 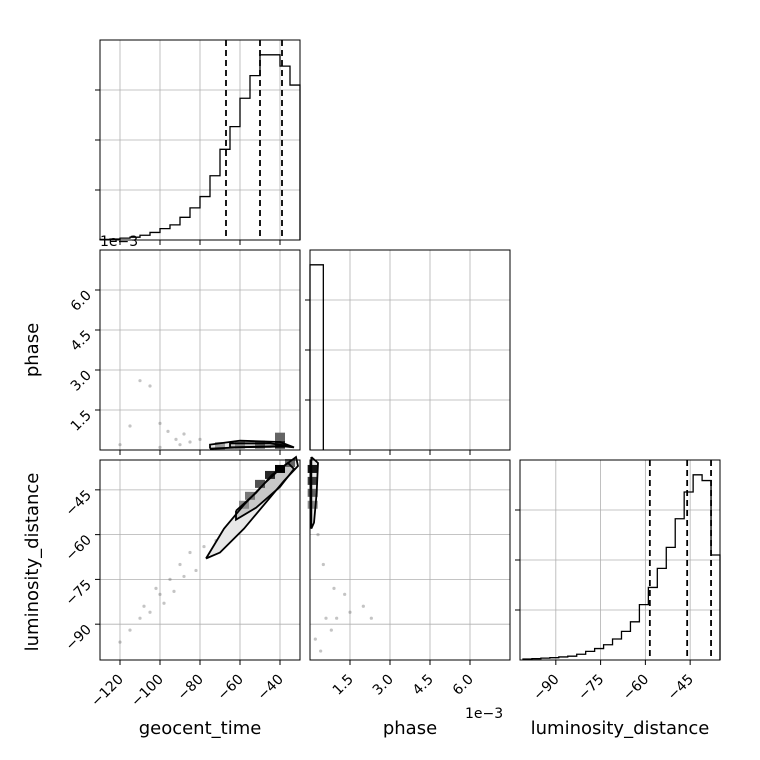 I want to click on offset-label-phase-x: 1e−3, so click(x=484, y=714).